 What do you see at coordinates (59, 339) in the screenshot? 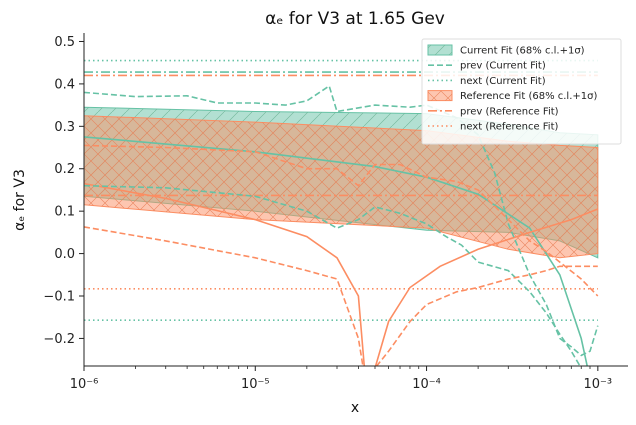
I see `y-tick-label: −0.2` at bounding box center [59, 339].